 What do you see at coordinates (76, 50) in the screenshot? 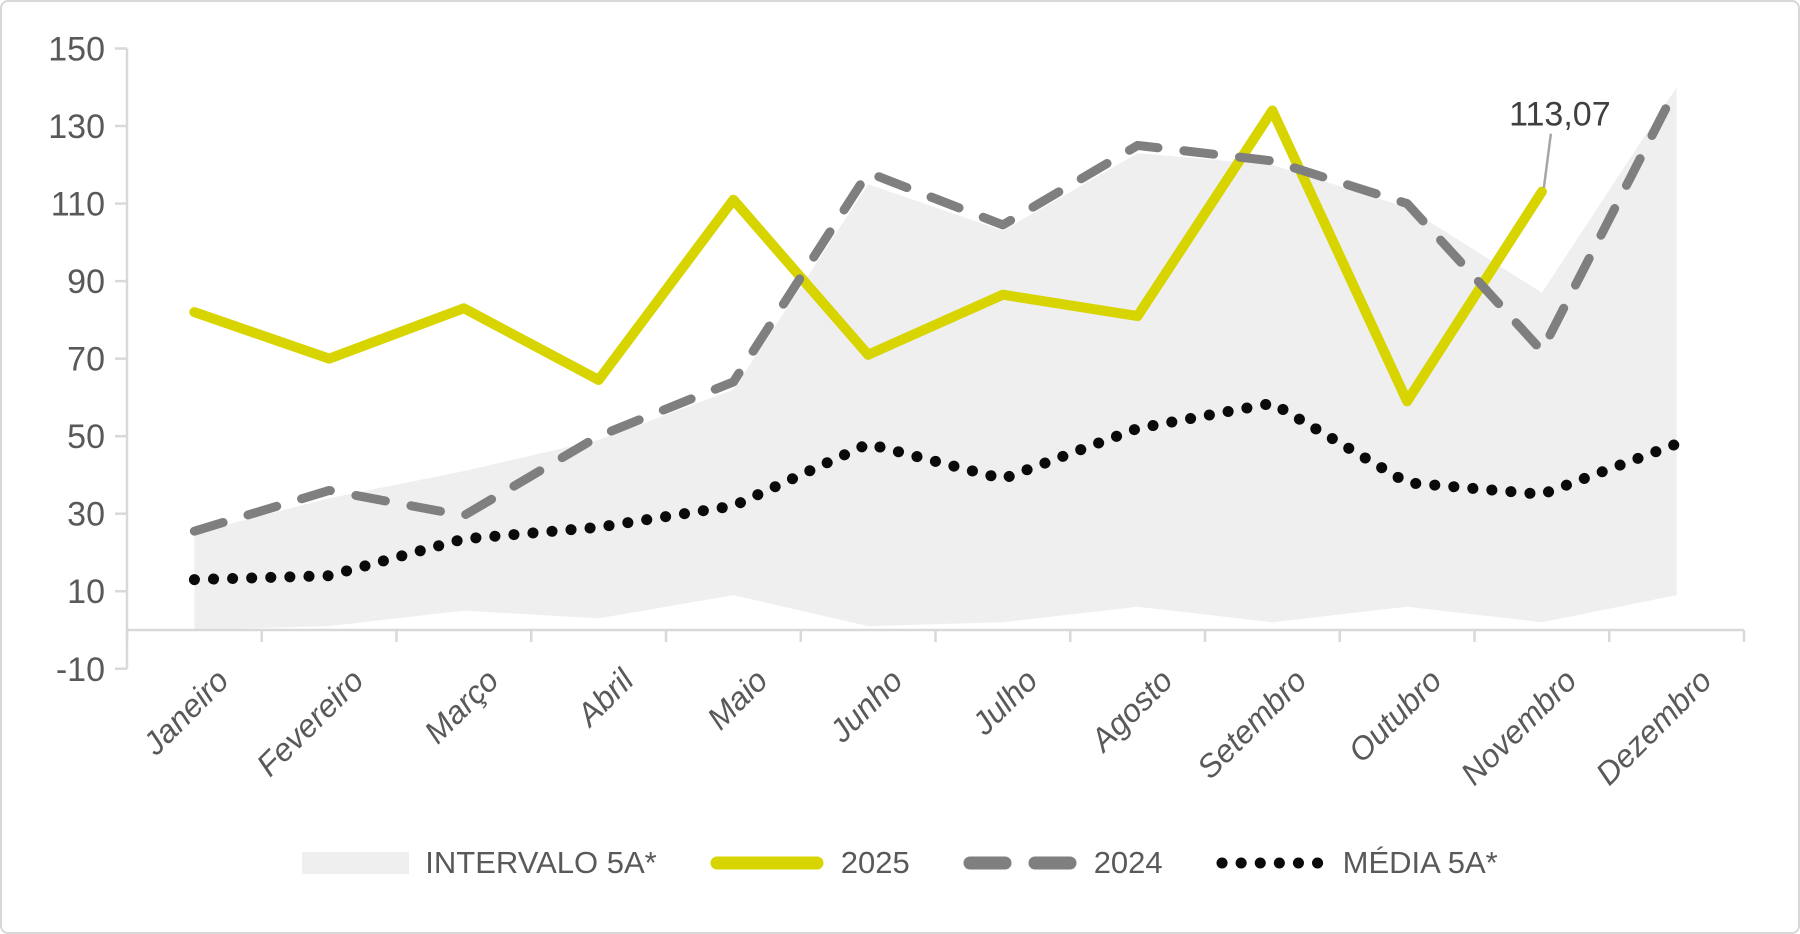
I see `y-axis-label: 150` at bounding box center [76, 50].